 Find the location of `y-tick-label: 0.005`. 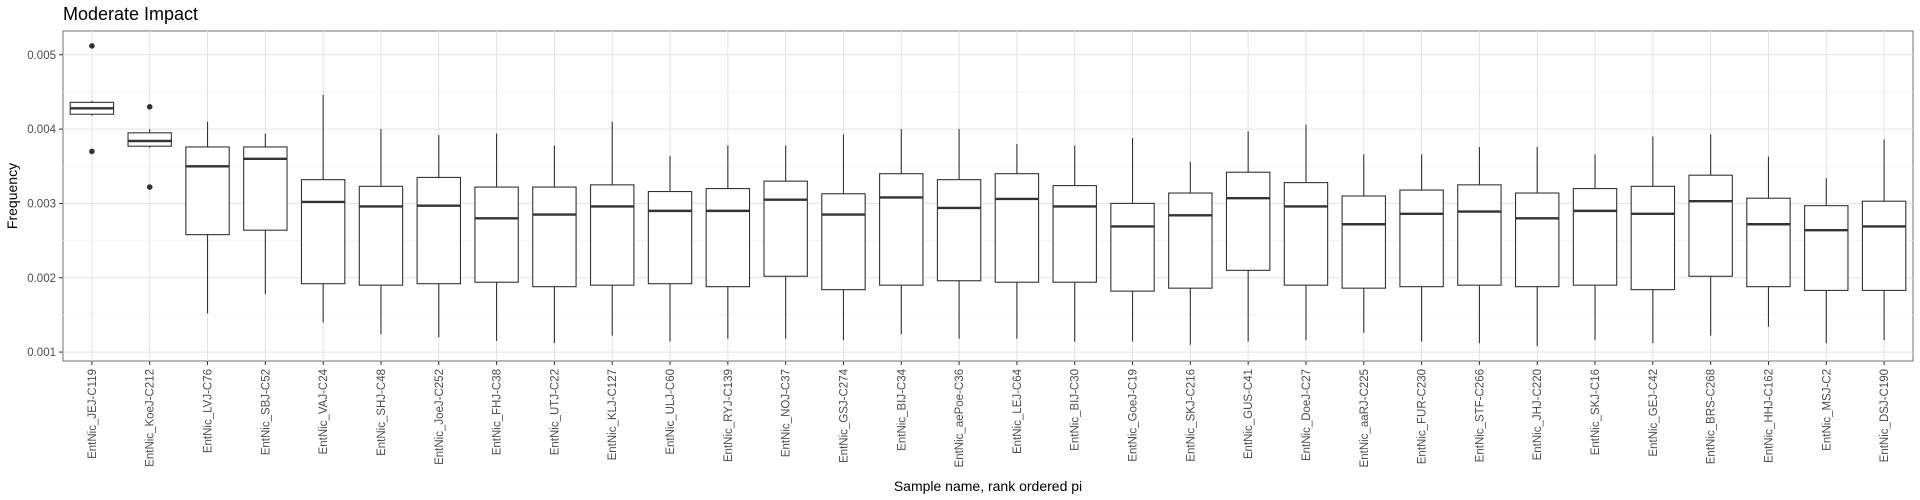

y-tick-label: 0.005 is located at coordinates (41, 56).